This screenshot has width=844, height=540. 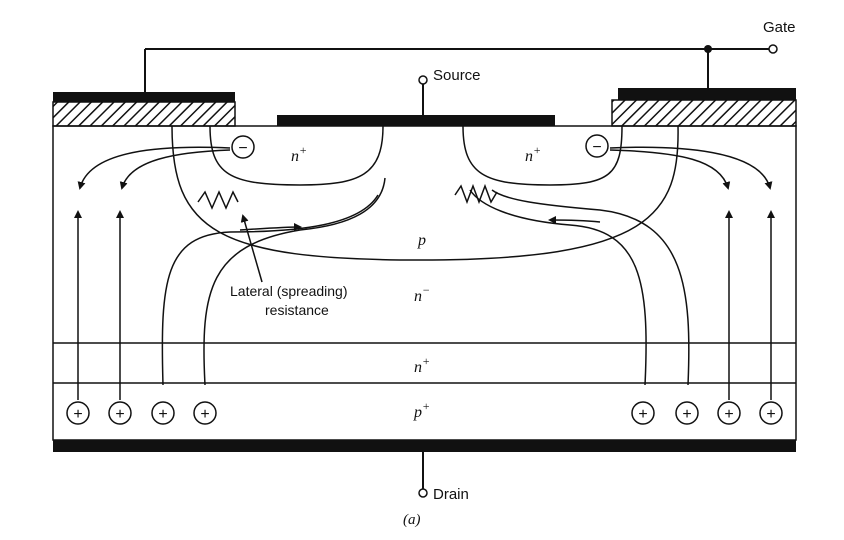 I want to click on gate-oxide-left, so click(x=144, y=114).